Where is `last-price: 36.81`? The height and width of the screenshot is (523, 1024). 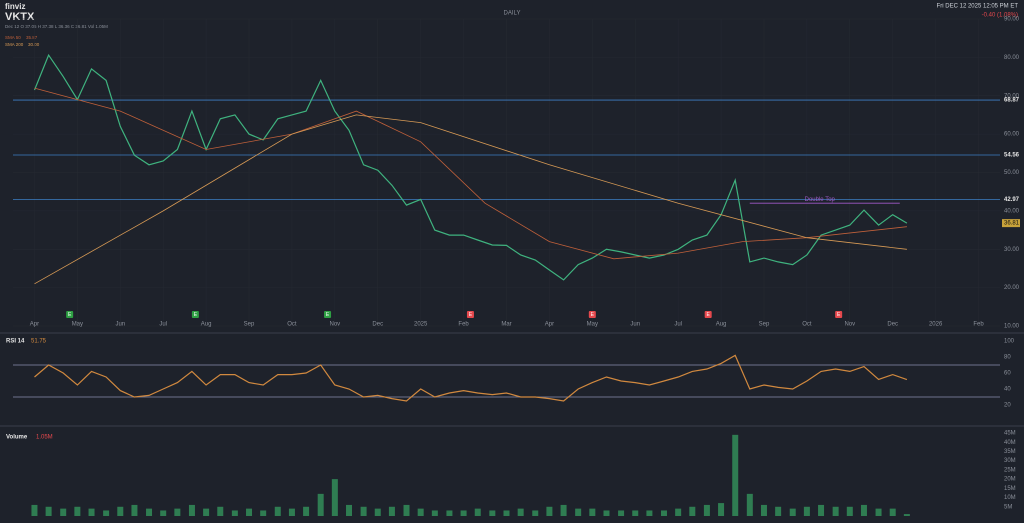
last-price: 36.81 is located at coordinates (1012, 224).